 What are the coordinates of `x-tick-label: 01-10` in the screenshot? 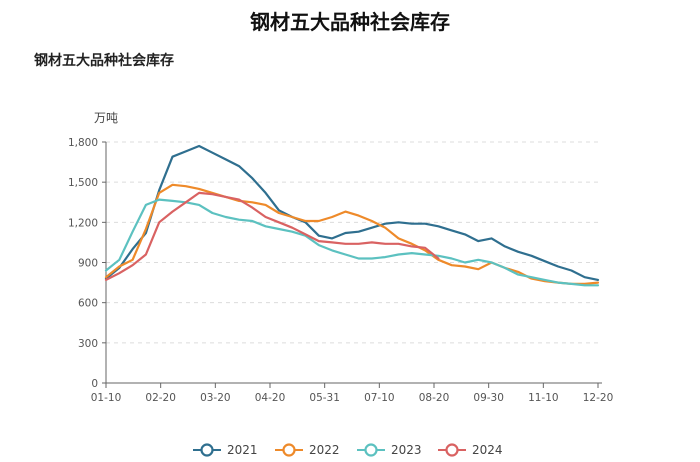 It's located at (106, 398).